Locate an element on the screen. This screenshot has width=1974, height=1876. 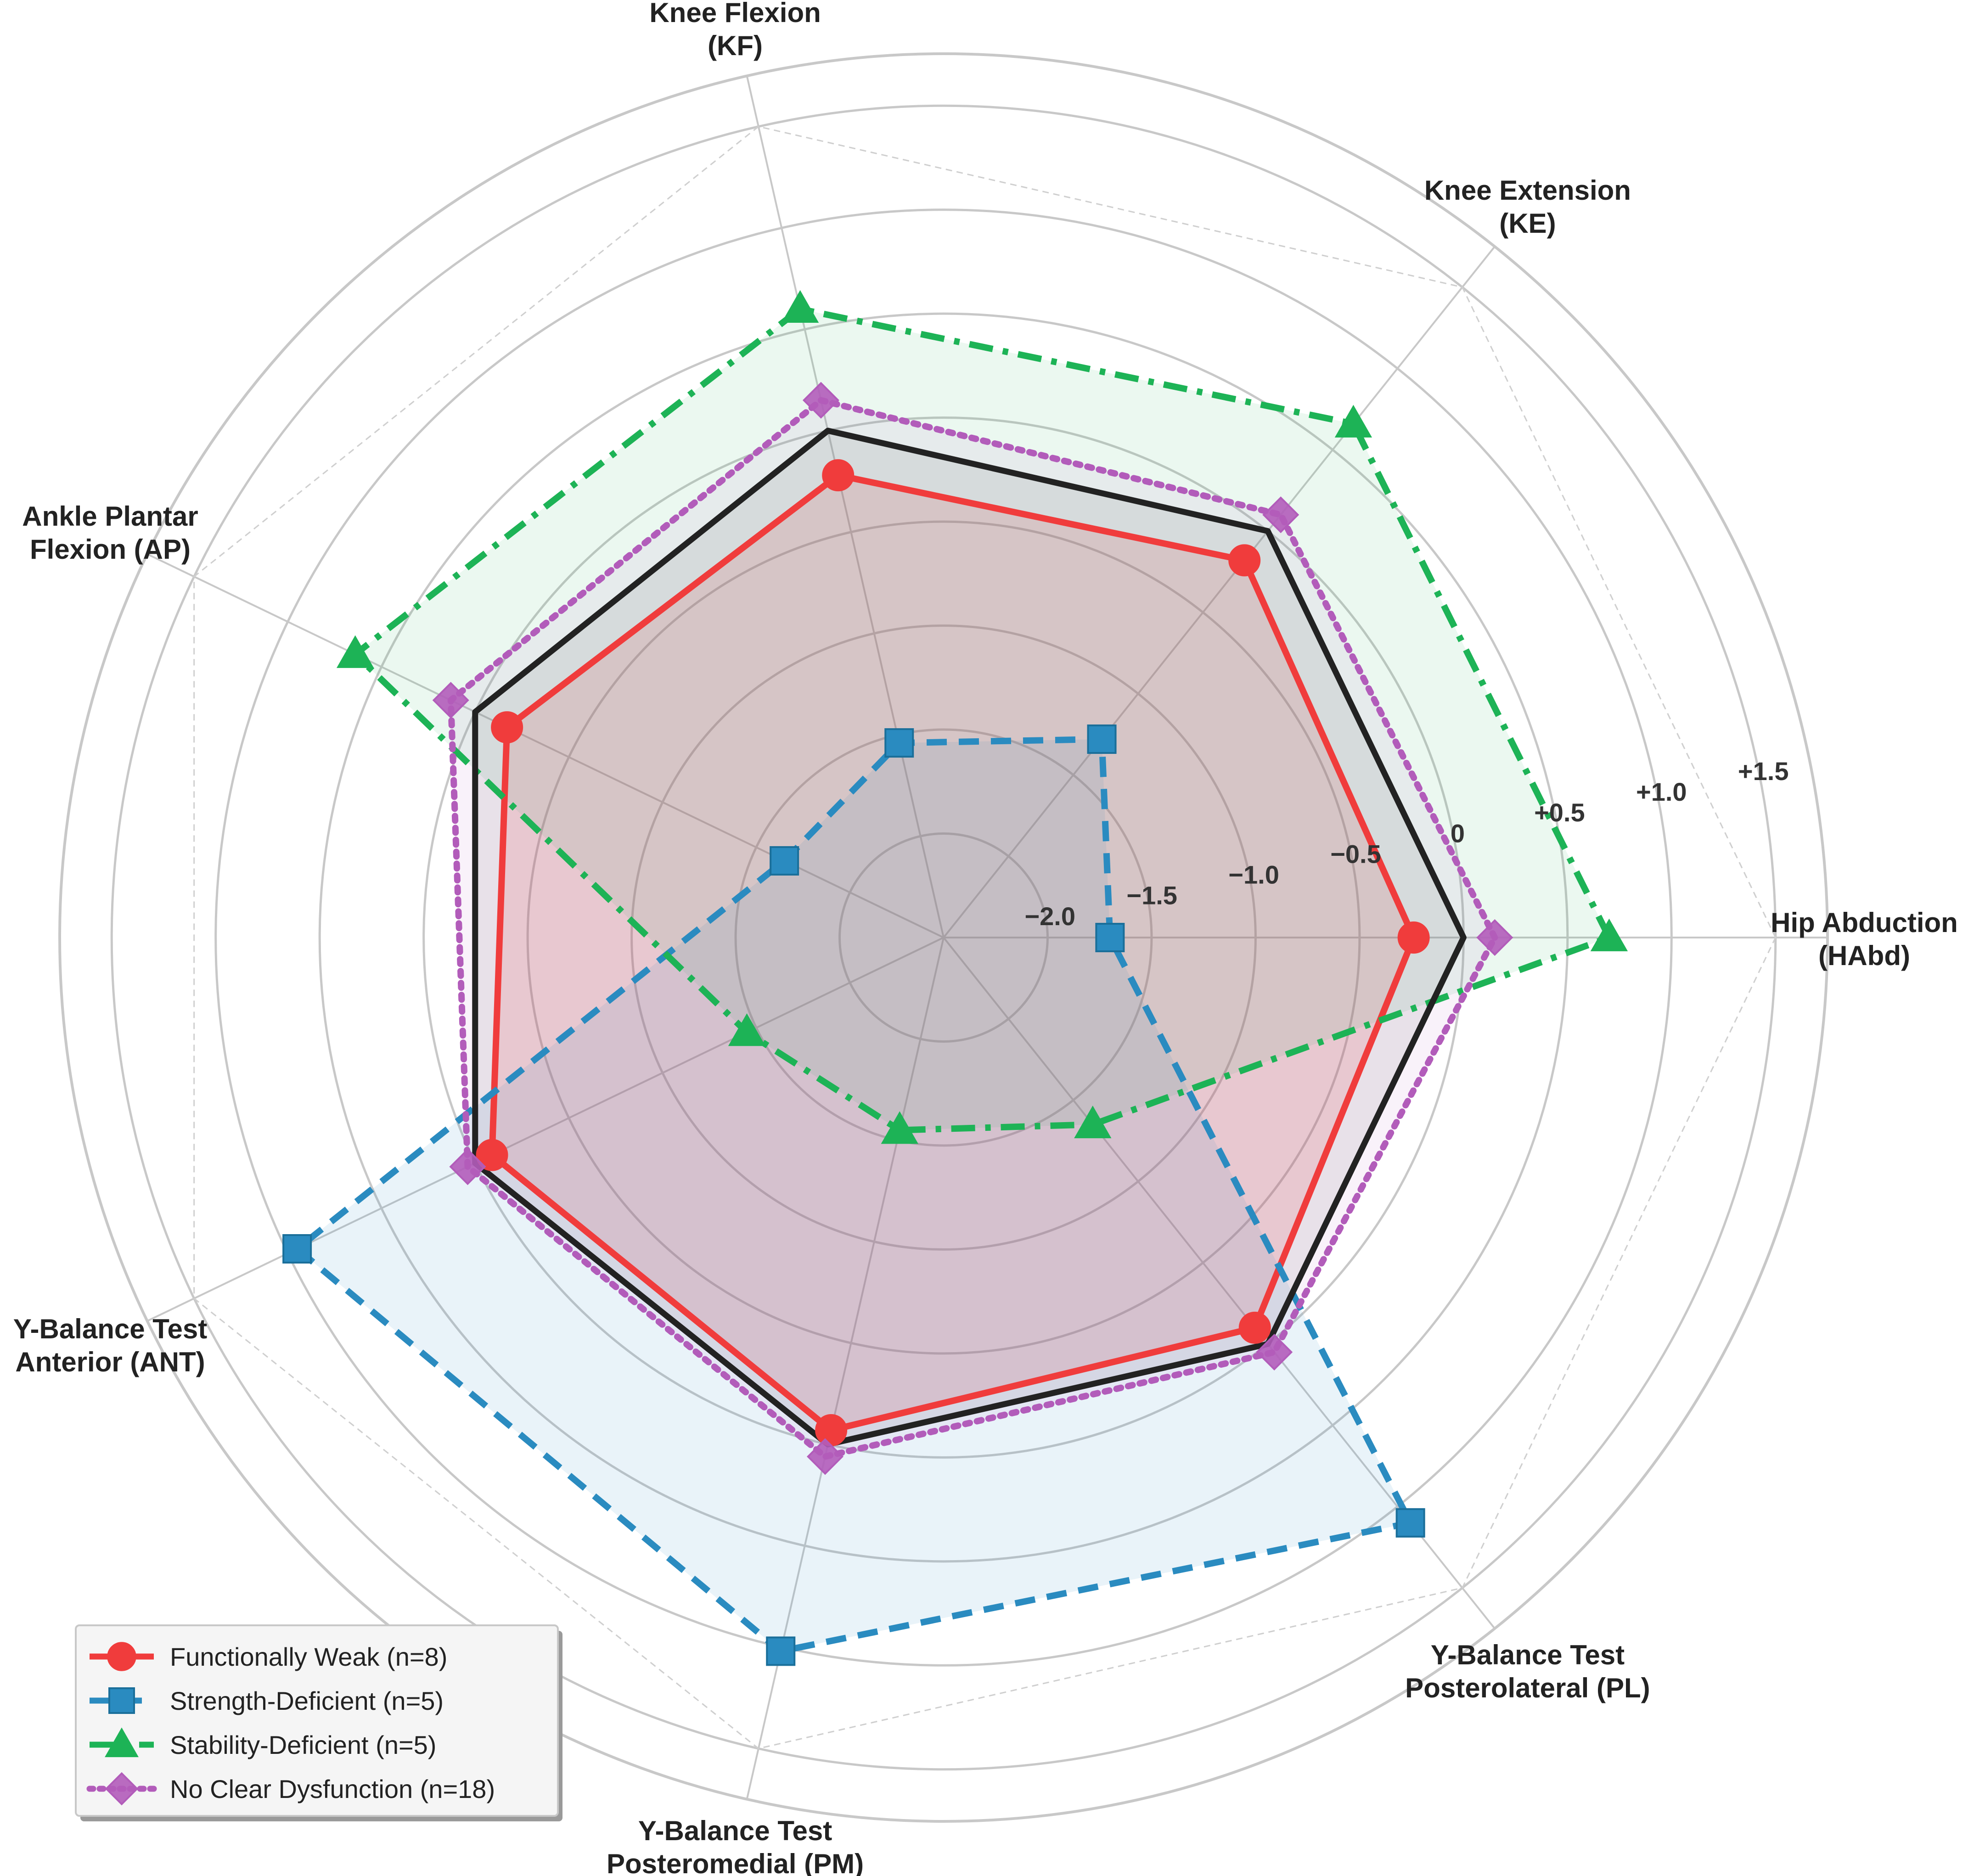
axis-label-line1: Hip Abduction is located at coordinates (1865, 922).